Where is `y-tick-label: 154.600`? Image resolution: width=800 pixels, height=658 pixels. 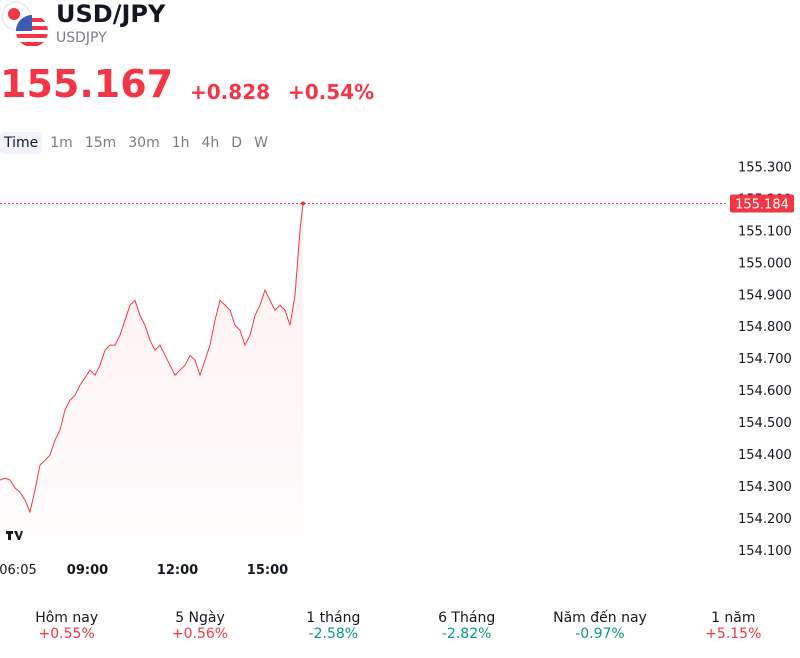
y-tick-label: 154.600 is located at coordinates (765, 391).